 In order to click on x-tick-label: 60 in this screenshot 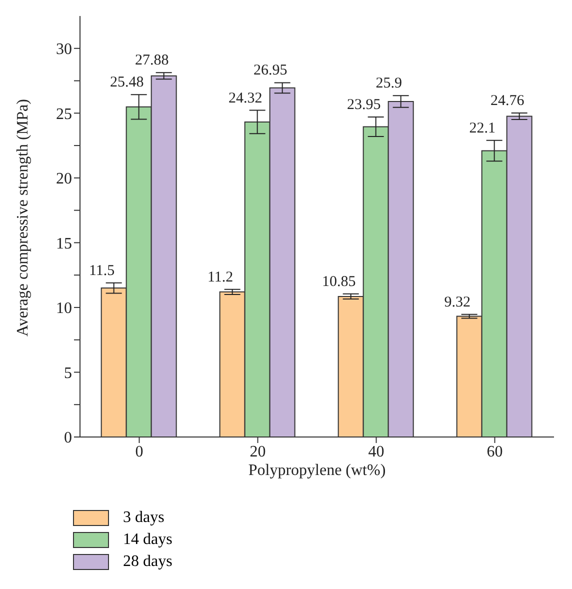, I will do `click(494, 451)`.